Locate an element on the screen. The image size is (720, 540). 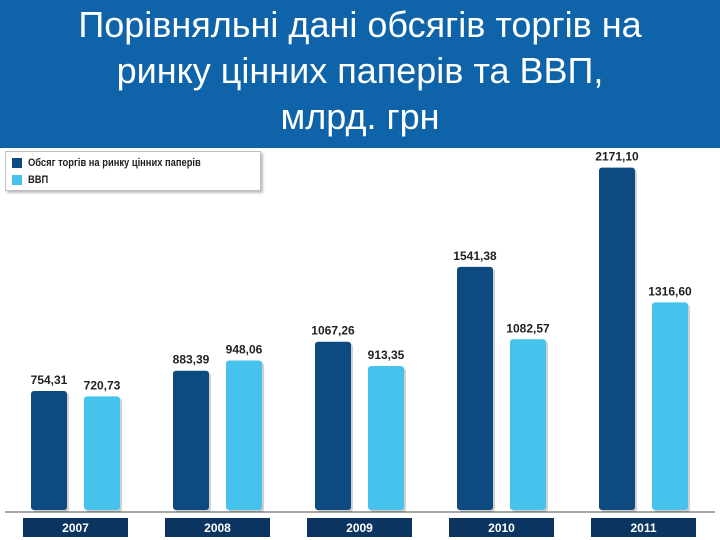
bar-trading-2009 is located at coordinates (333, 425).